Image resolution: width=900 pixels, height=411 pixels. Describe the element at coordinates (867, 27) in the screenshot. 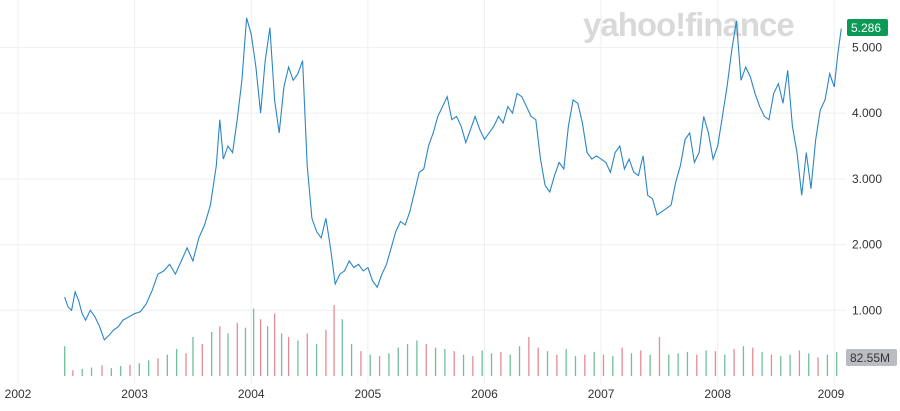

I see `last-price-badge: 5.286` at that location.